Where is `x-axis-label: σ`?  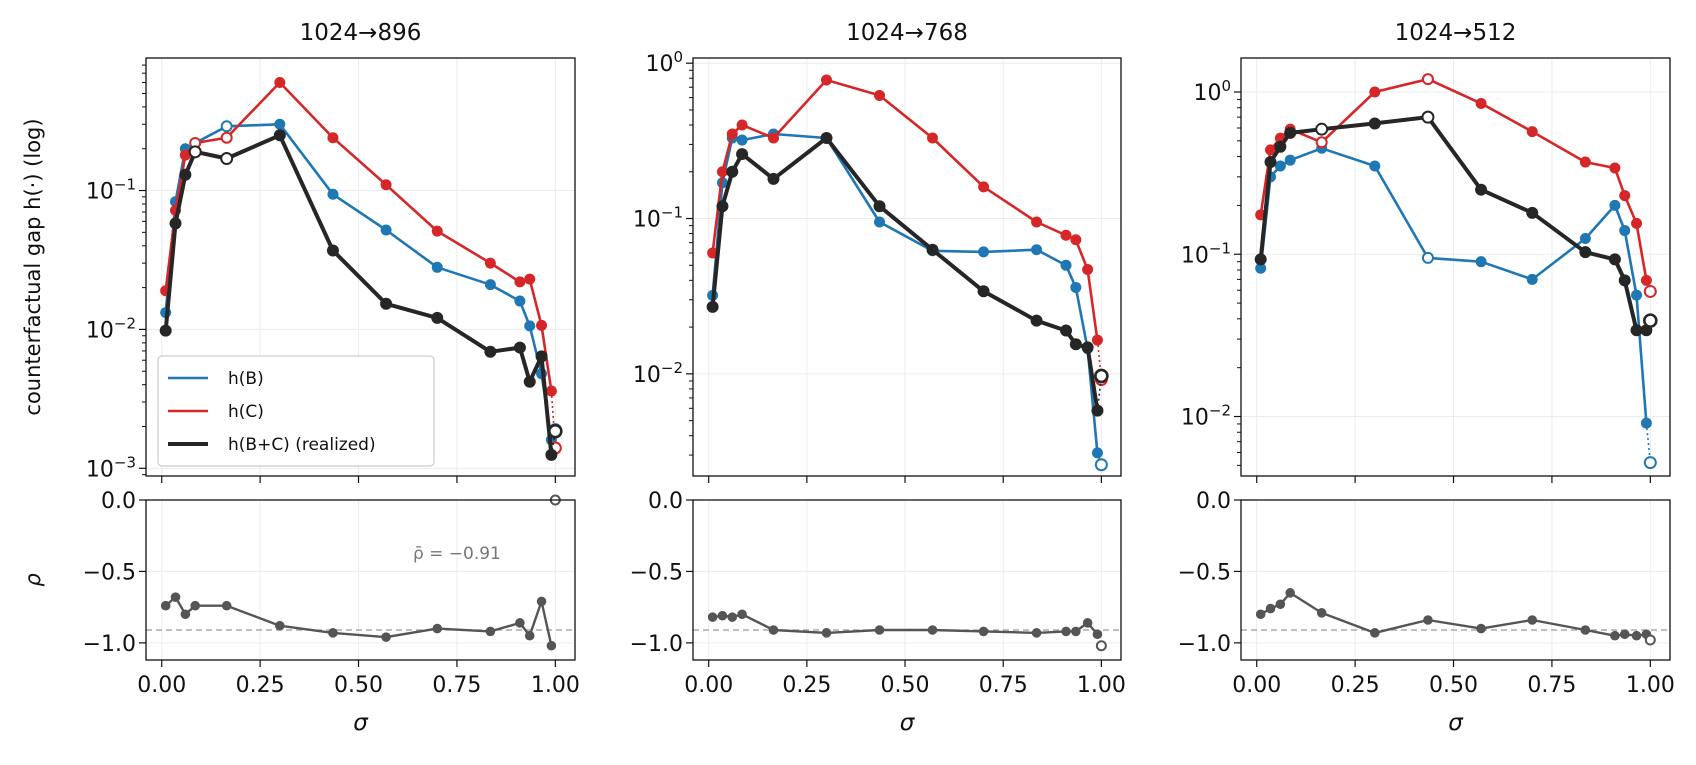
x-axis-label: σ is located at coordinates (361, 723).